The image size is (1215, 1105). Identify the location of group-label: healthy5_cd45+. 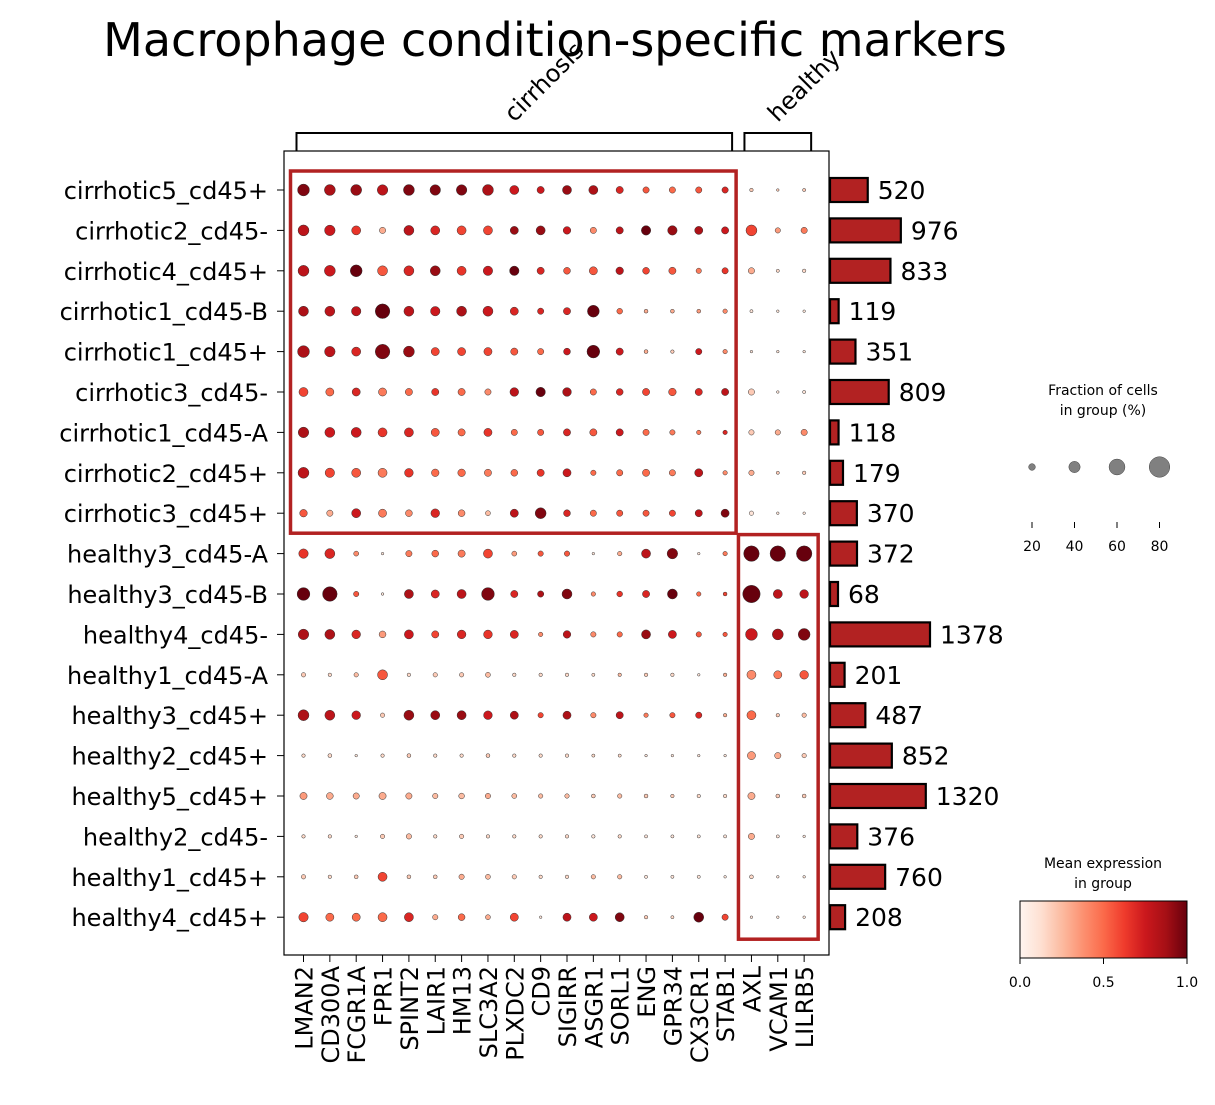
(169, 797).